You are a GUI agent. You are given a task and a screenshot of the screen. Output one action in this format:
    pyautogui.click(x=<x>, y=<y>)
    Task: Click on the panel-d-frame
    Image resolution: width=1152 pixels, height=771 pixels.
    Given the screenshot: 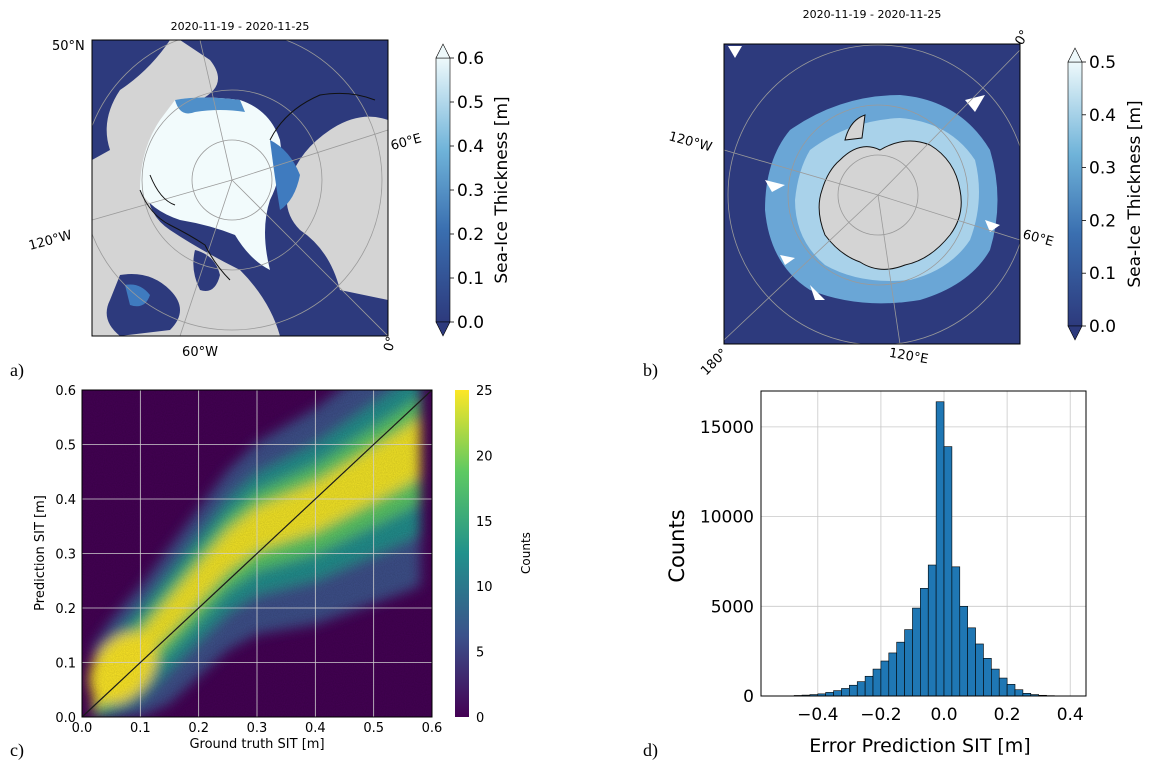 What is the action you would take?
    pyautogui.click(x=923, y=543)
    